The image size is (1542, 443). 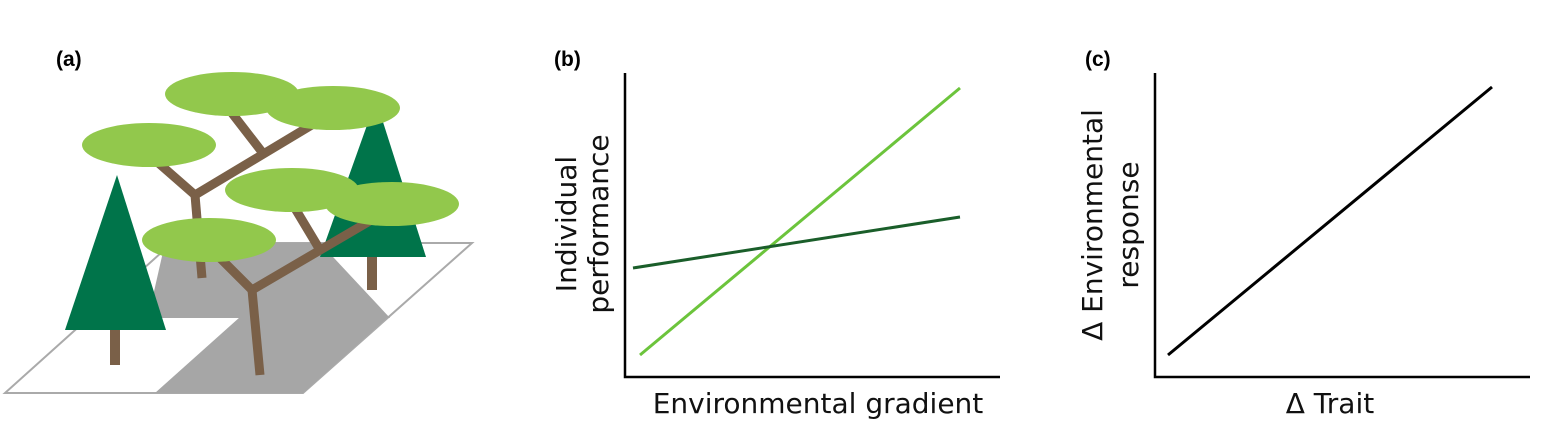 What do you see at coordinates (1098, 59) in the screenshot?
I see `panel-label: (c)` at bounding box center [1098, 59].